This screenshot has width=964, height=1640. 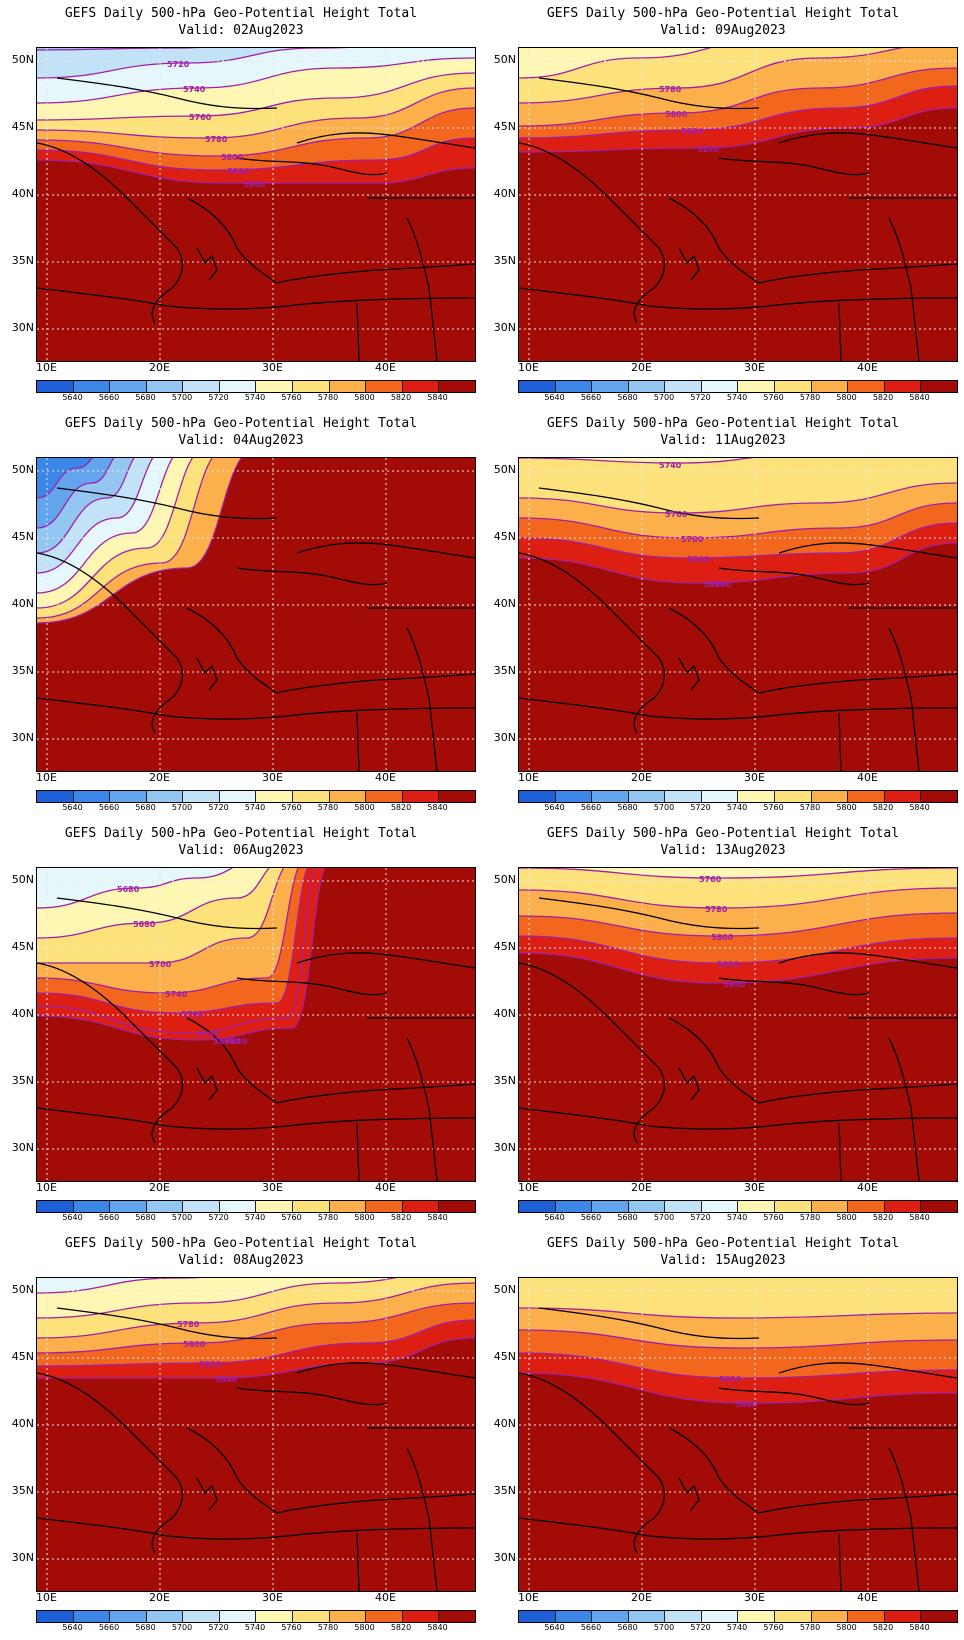 I want to click on contour-label: 5700, so click(x=160, y=964).